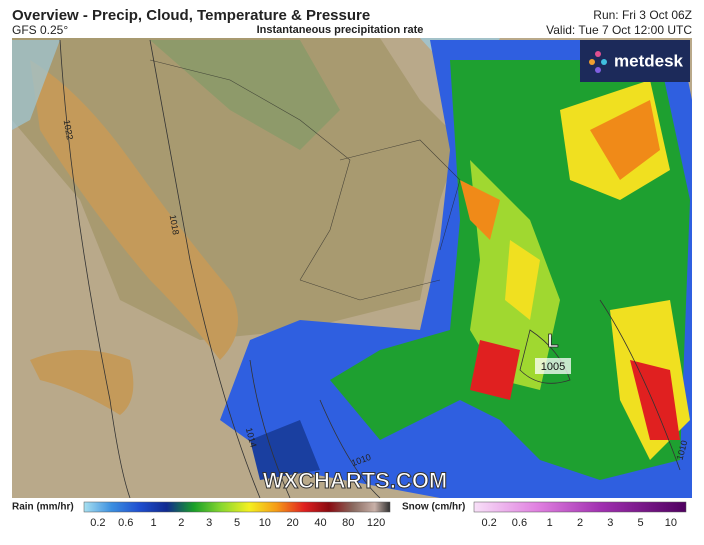 This screenshot has height=545, width=704. I want to click on run-time: Run: Fri 3 Oct 06Z, so click(642, 15).